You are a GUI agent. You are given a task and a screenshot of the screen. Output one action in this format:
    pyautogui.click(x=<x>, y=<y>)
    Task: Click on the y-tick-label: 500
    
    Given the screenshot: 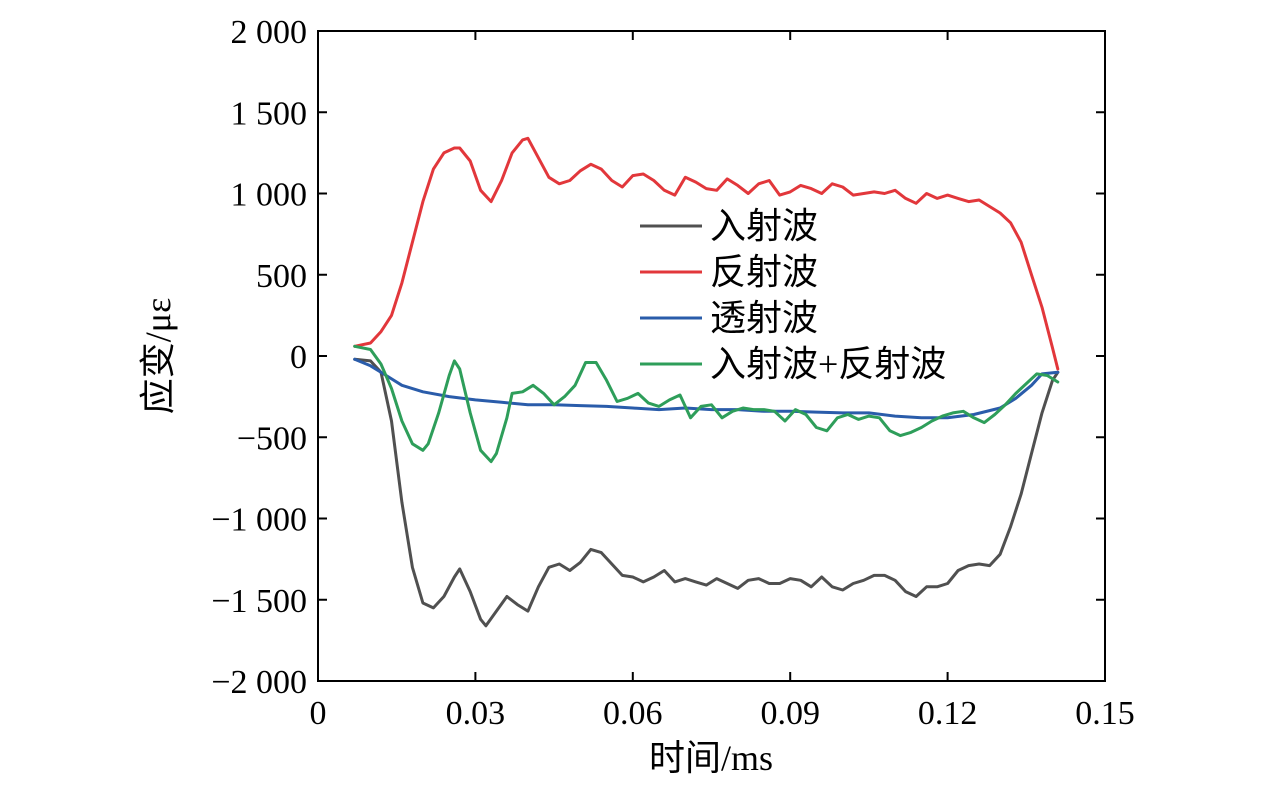 What is the action you would take?
    pyautogui.click(x=281, y=276)
    